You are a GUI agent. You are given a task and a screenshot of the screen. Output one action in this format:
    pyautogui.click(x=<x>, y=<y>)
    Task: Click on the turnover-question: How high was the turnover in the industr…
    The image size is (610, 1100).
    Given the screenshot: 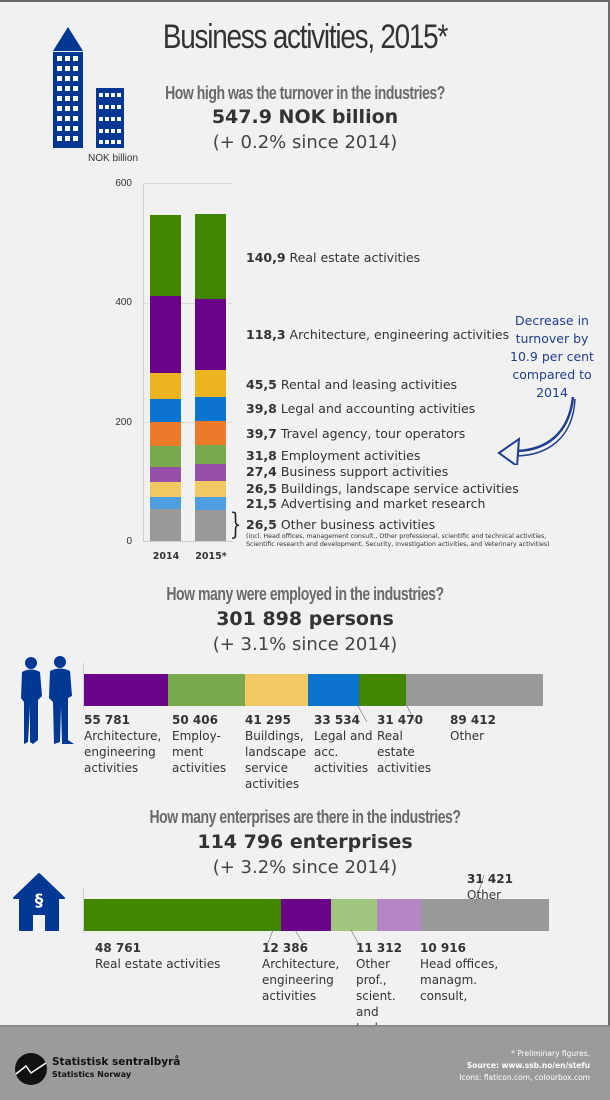 What is the action you would take?
    pyautogui.click(x=305, y=93)
    